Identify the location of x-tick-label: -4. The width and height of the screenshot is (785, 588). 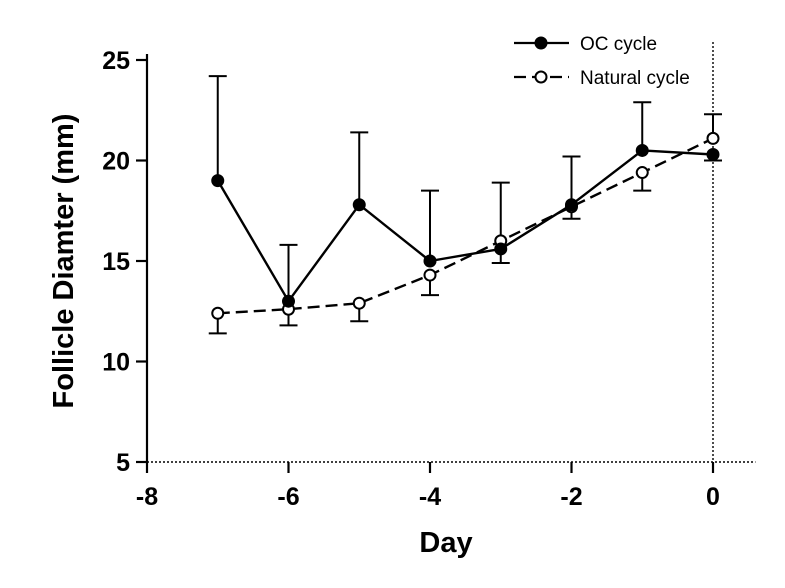
(430, 497).